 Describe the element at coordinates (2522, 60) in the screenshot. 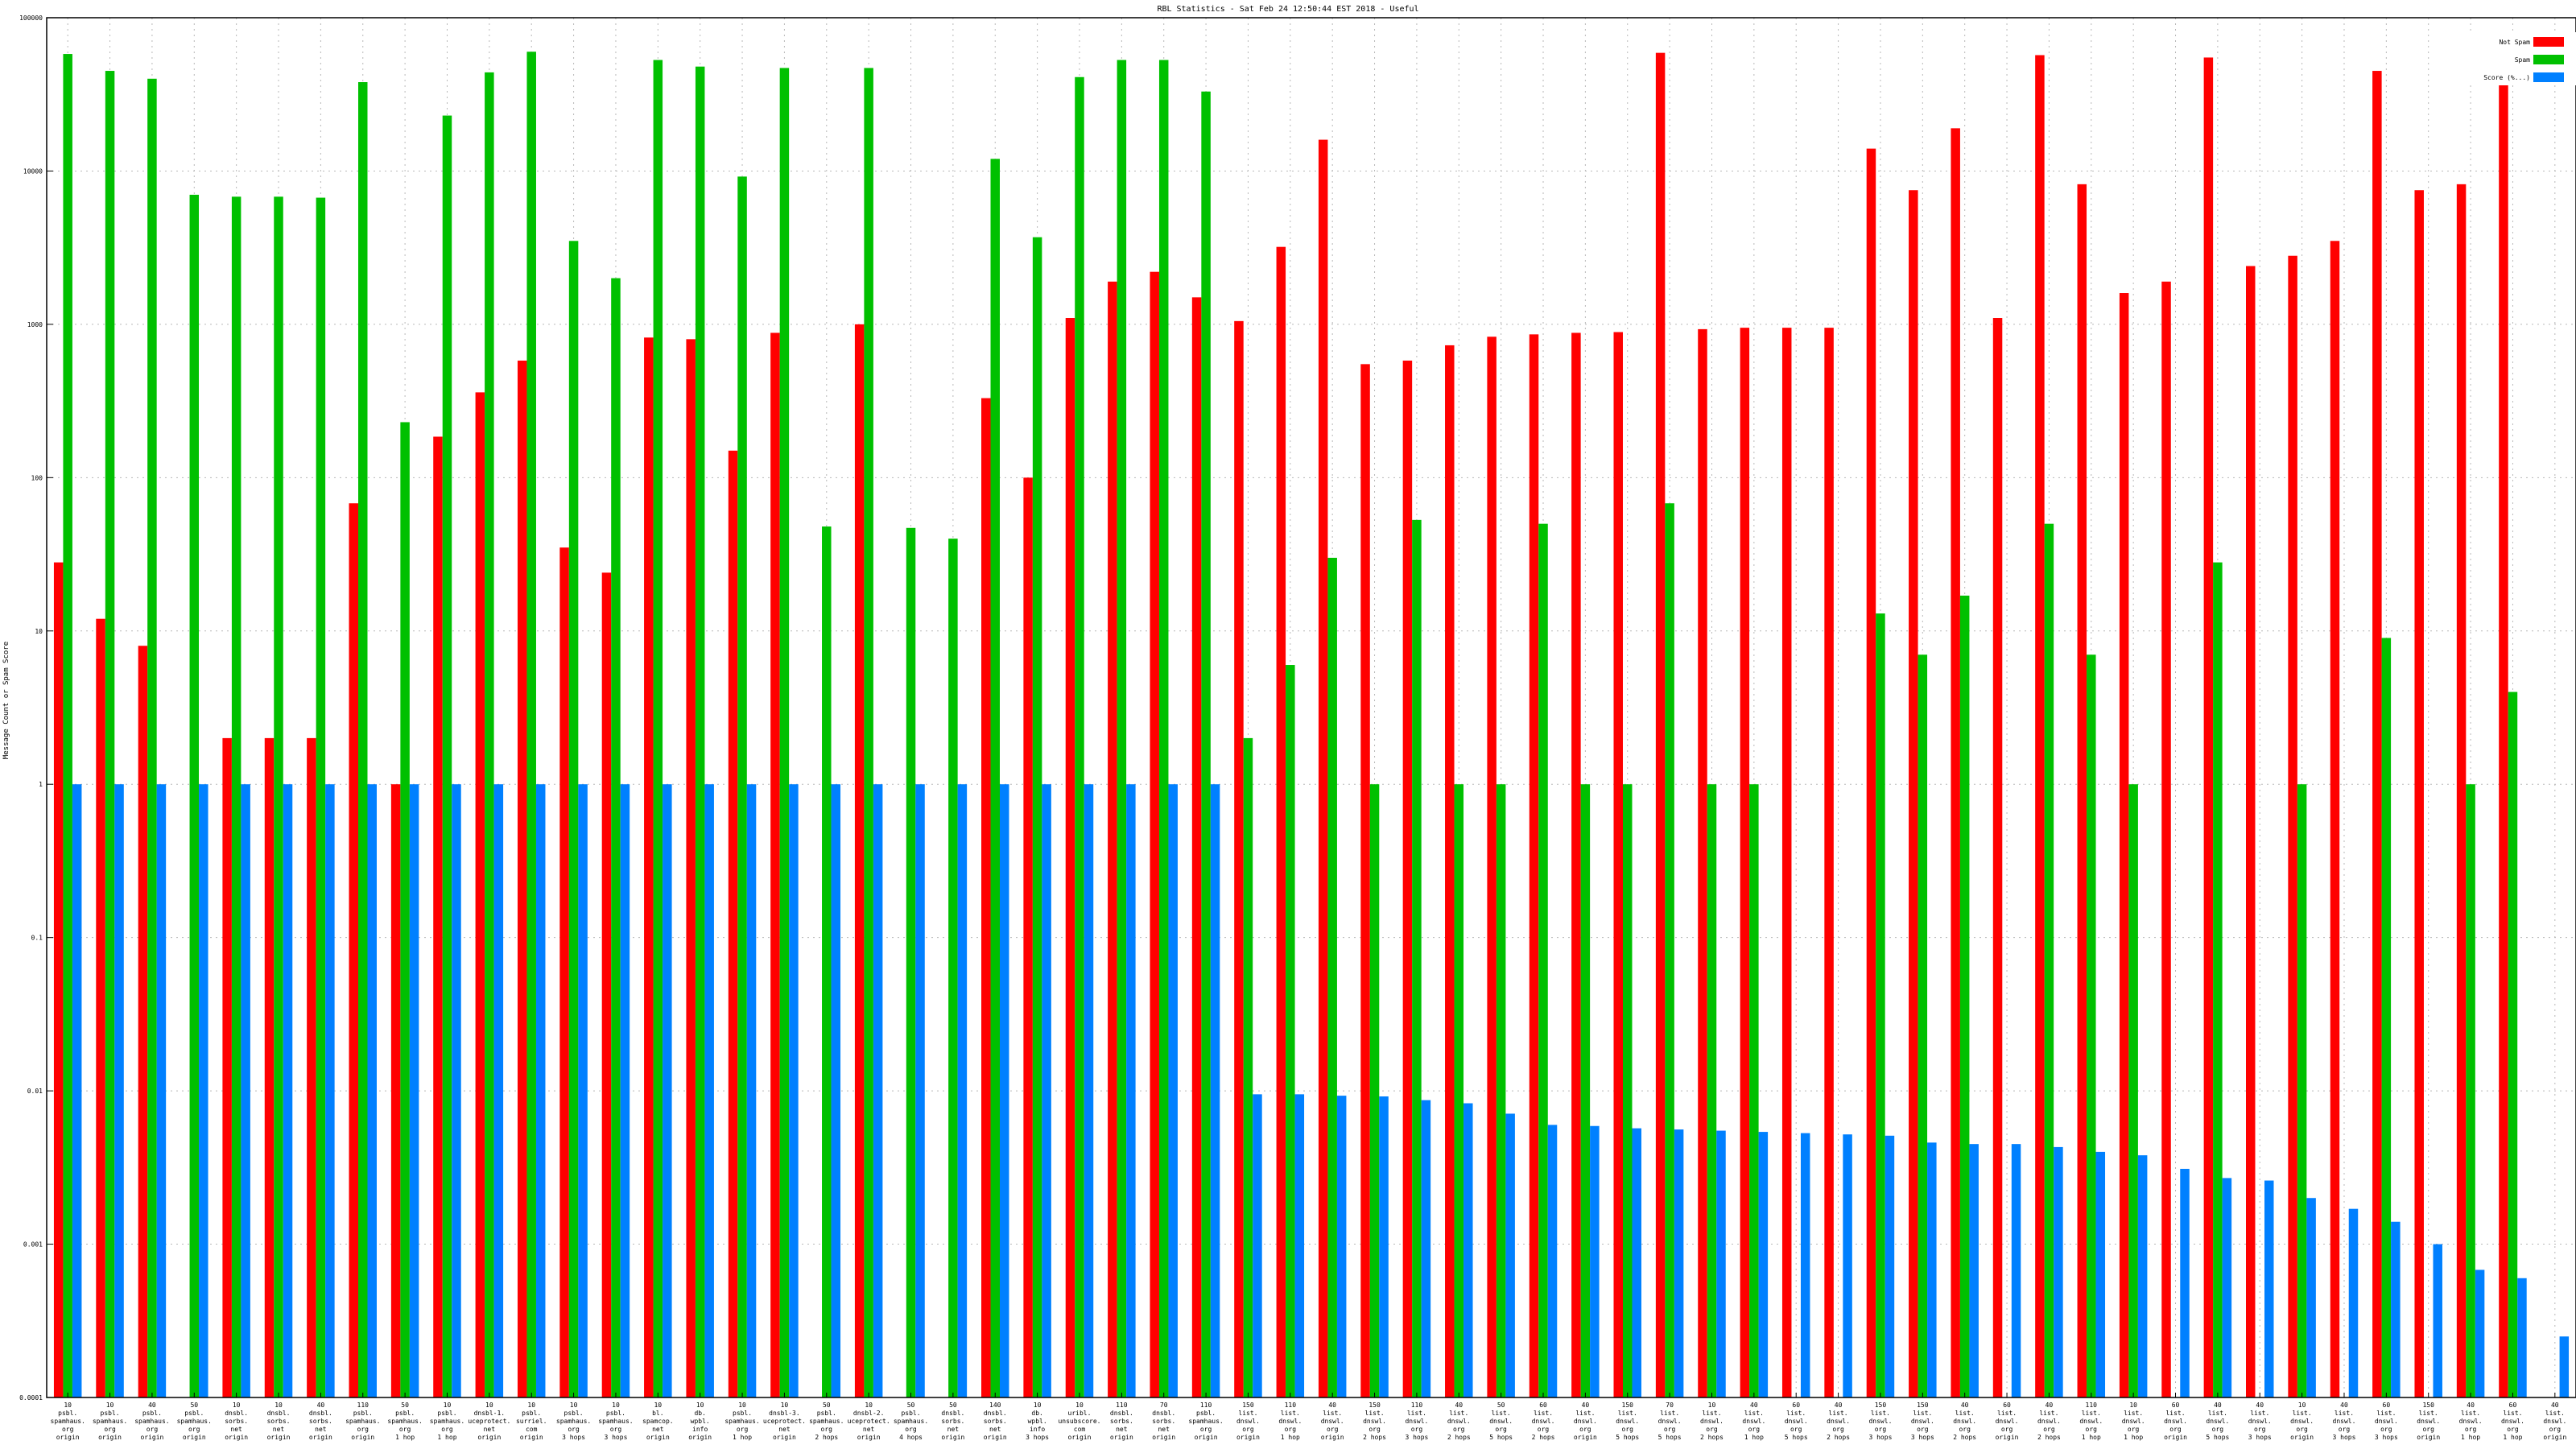

I see `legend-label: Spam` at that location.